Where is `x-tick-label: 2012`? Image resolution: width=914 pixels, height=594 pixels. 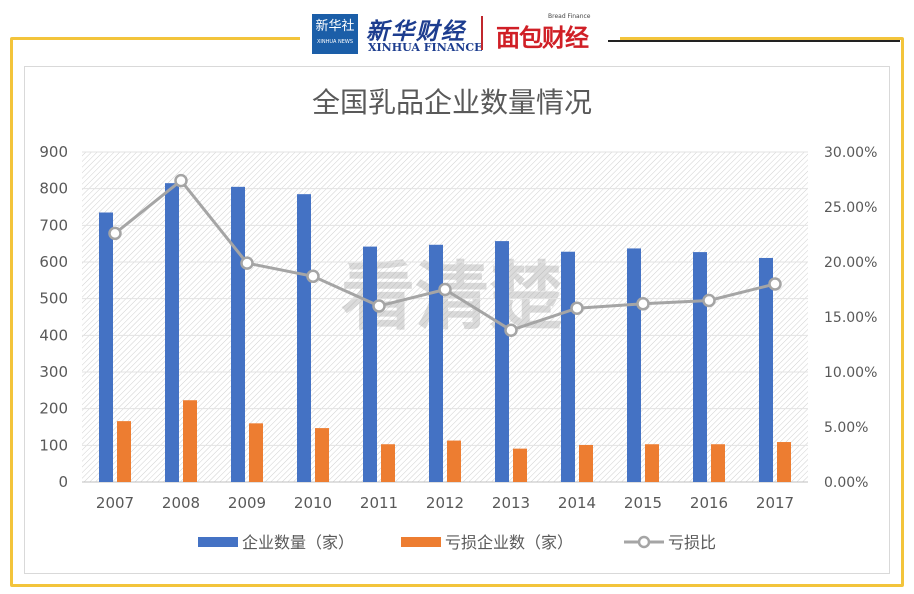
x-tick-label: 2012 is located at coordinates (445, 503).